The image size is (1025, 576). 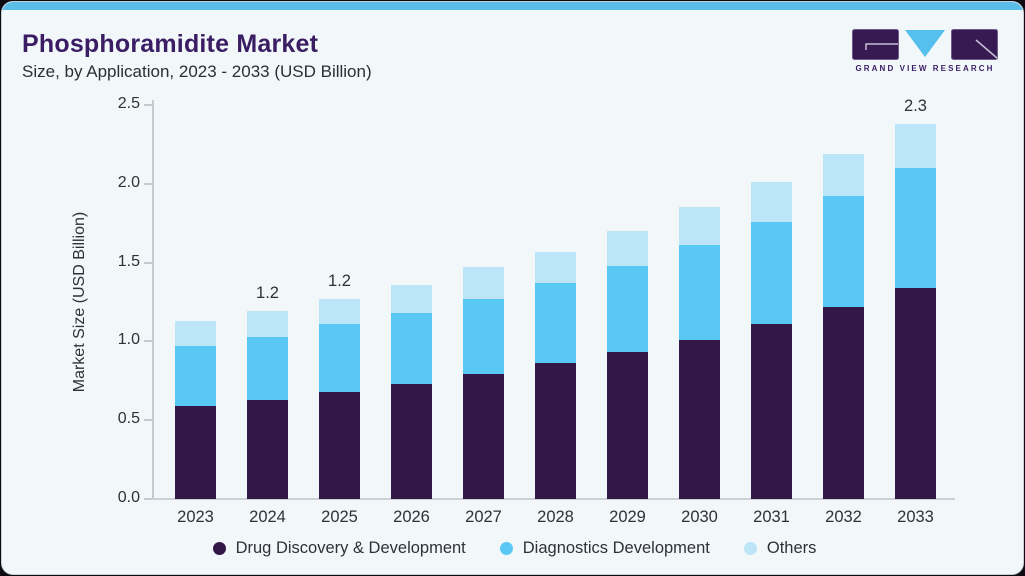 I want to click on legend-item: Others, so click(x=780, y=548).